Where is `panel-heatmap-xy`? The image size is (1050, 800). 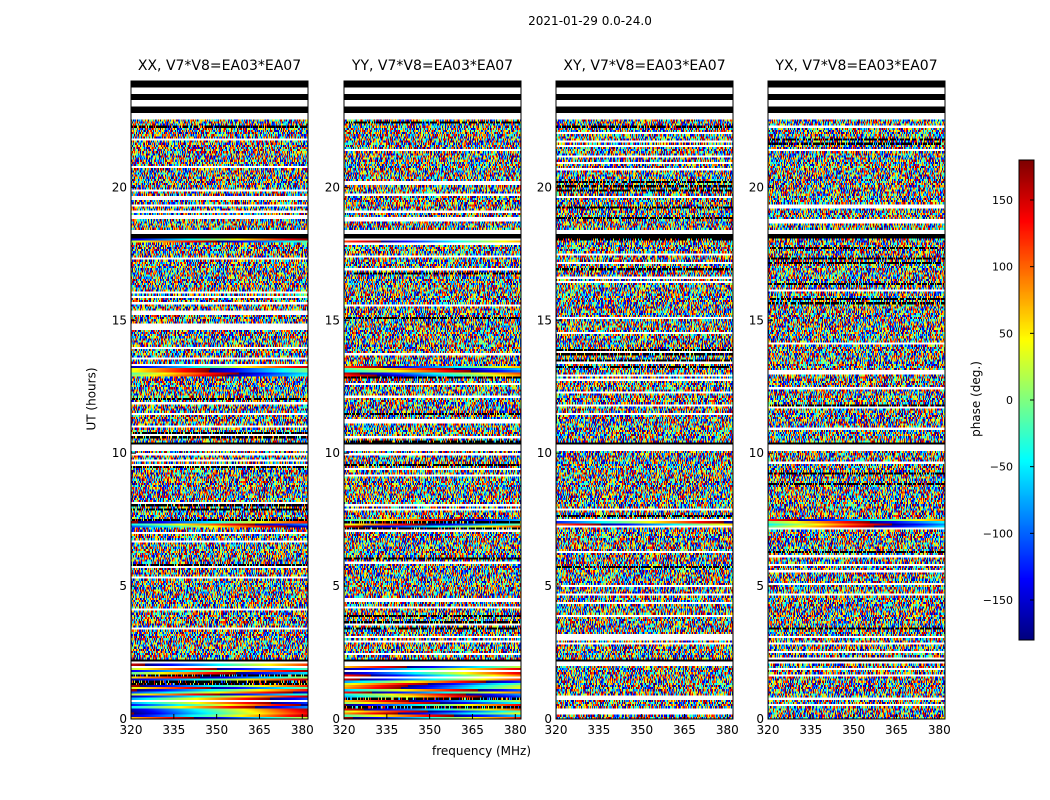 panel-heatmap-xy is located at coordinates (644, 400).